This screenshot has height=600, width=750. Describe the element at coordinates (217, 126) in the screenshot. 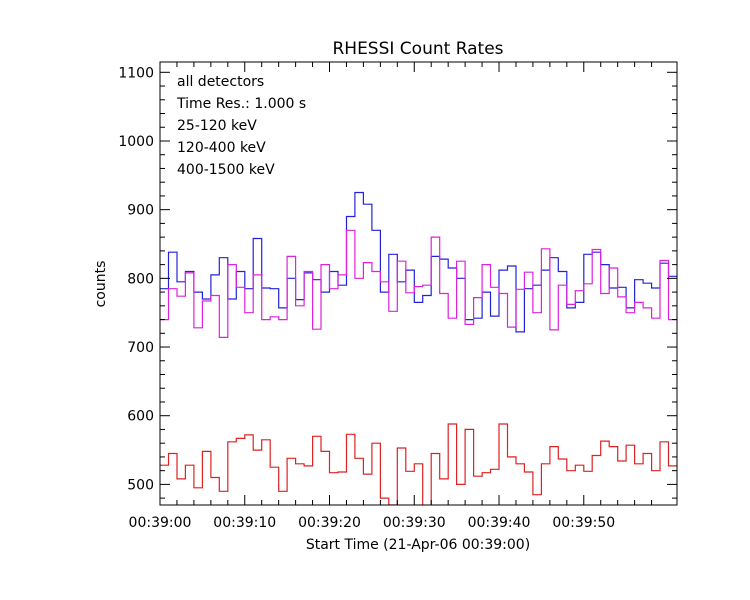

I see `legend-entry-25-120-kev: 25-120 keV` at that location.